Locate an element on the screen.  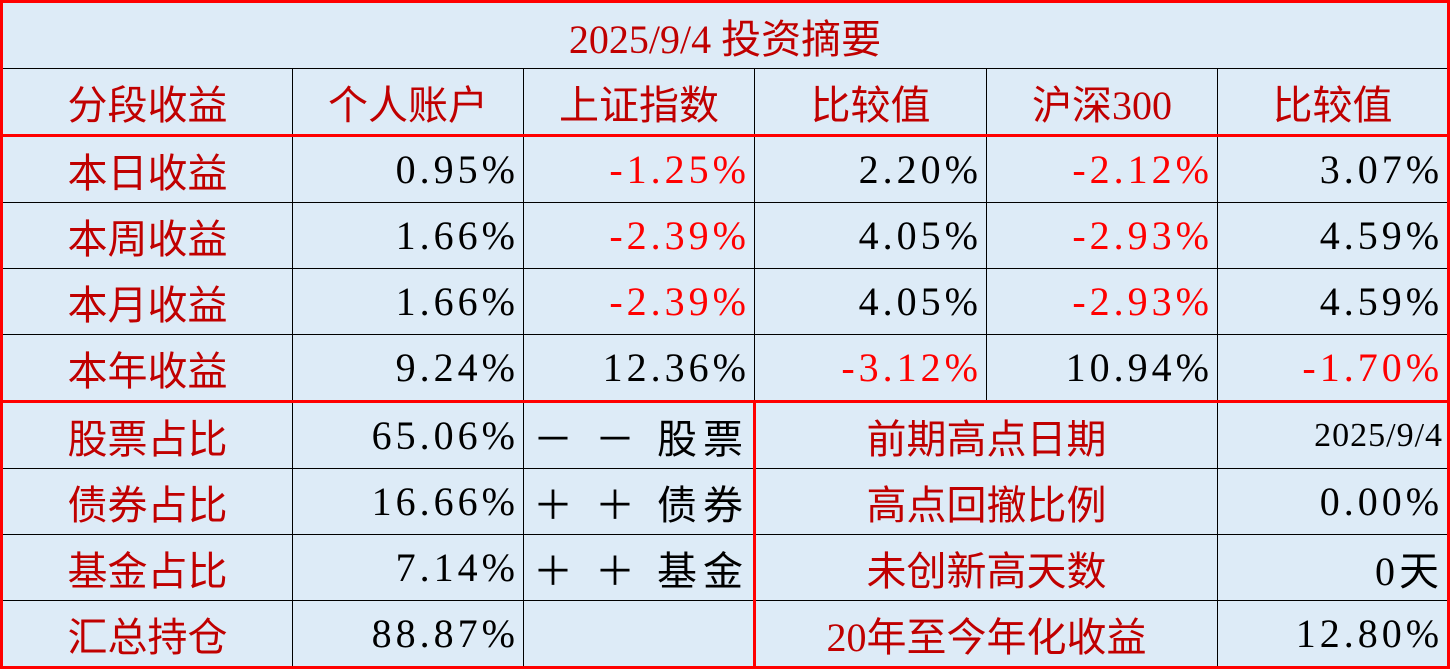
period-label: 本日收益 is located at coordinates (147, 169).